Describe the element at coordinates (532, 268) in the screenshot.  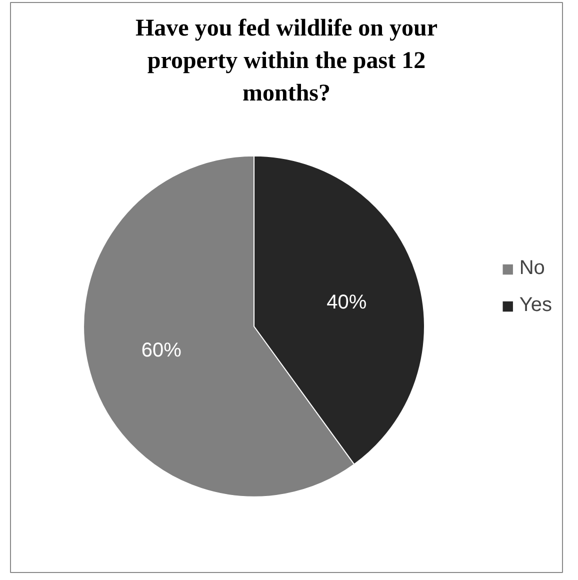
I see `legend-label: No` at that location.